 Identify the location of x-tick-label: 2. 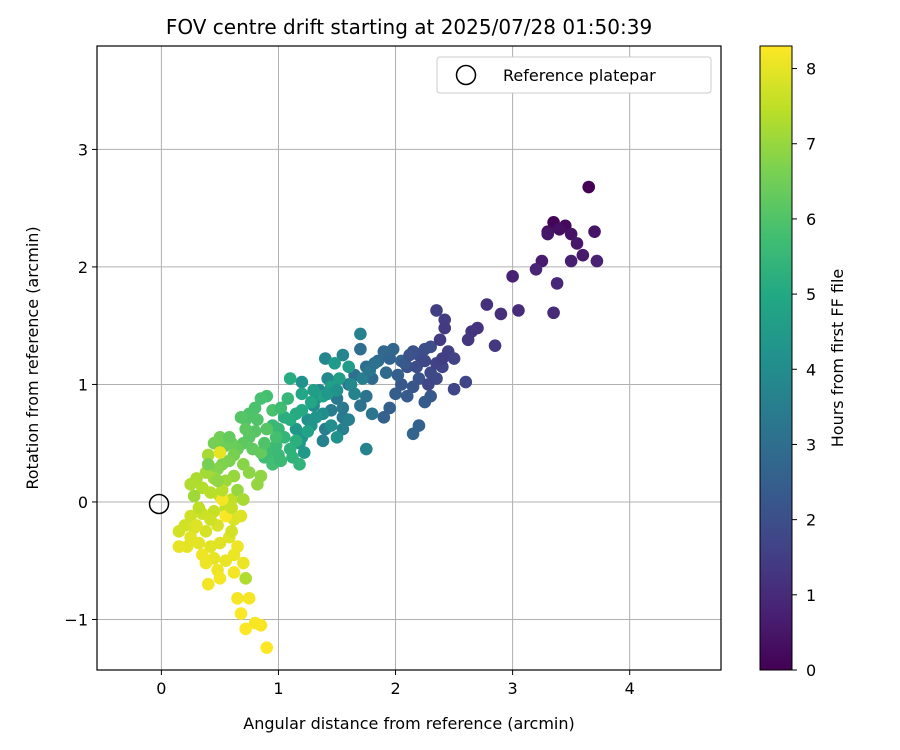
(395, 688).